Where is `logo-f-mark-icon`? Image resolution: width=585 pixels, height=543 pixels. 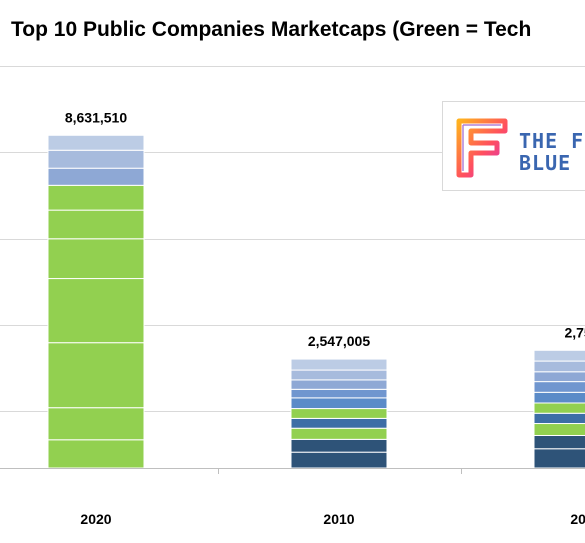
logo-f-mark-icon is located at coordinates (482, 148).